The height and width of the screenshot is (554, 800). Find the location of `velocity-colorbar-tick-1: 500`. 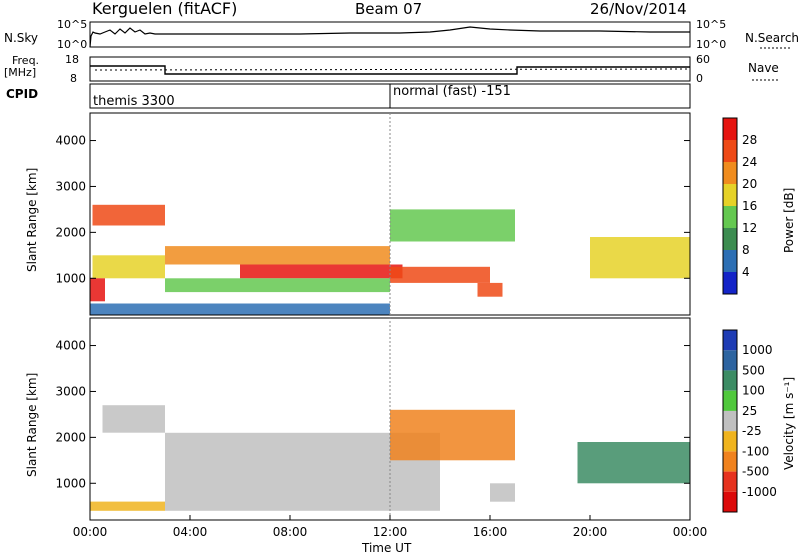

velocity-colorbar-tick-1: 500 is located at coordinates (753, 370).